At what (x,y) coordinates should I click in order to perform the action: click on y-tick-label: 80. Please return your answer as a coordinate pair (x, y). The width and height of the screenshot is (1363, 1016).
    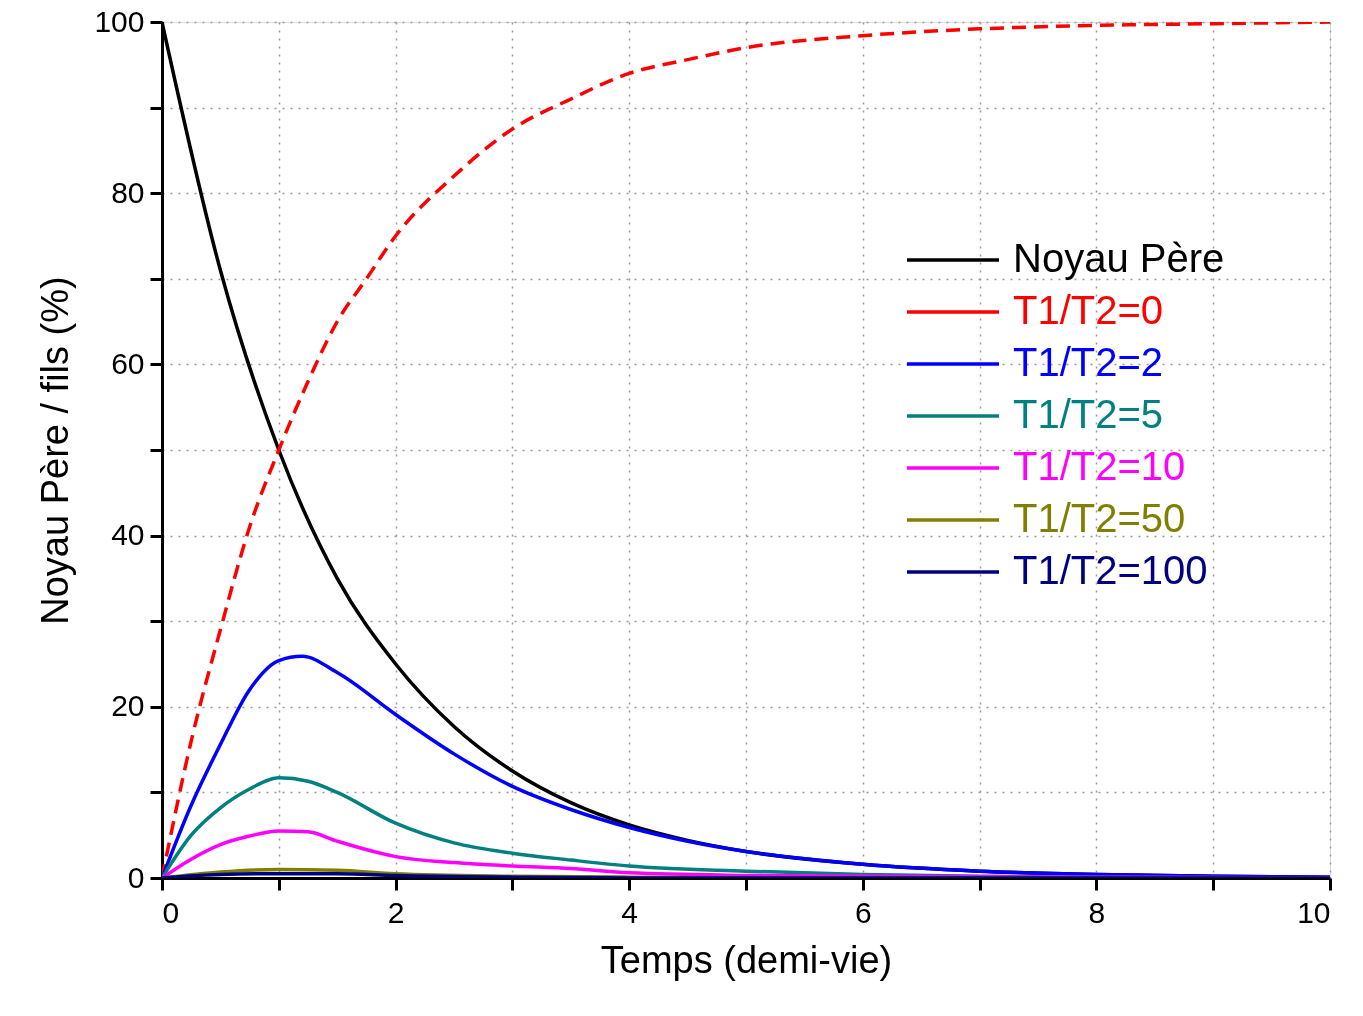
    Looking at the image, I should click on (128, 192).